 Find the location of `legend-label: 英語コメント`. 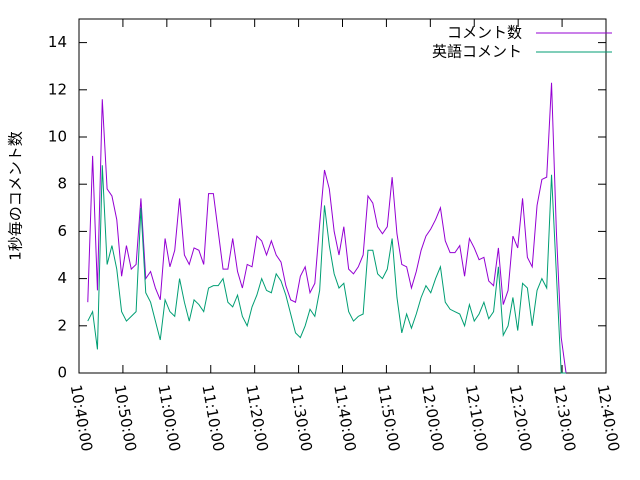

legend-label: 英語コメント is located at coordinates (477, 52).